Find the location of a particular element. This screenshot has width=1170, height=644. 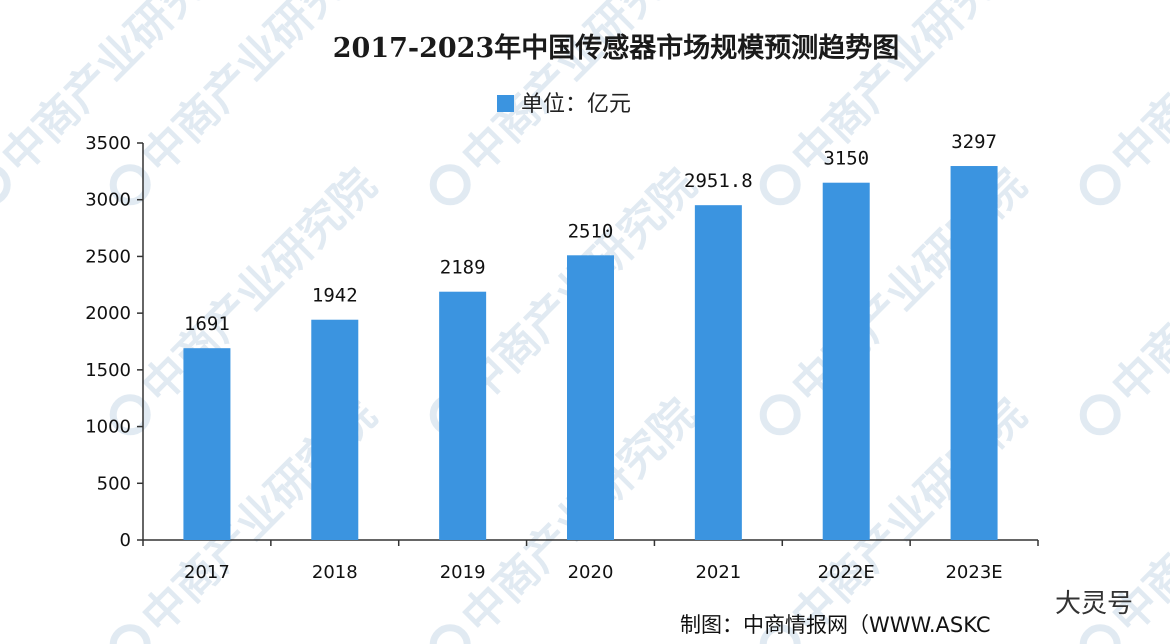

legend: 单位：亿元 is located at coordinates (564, 104).